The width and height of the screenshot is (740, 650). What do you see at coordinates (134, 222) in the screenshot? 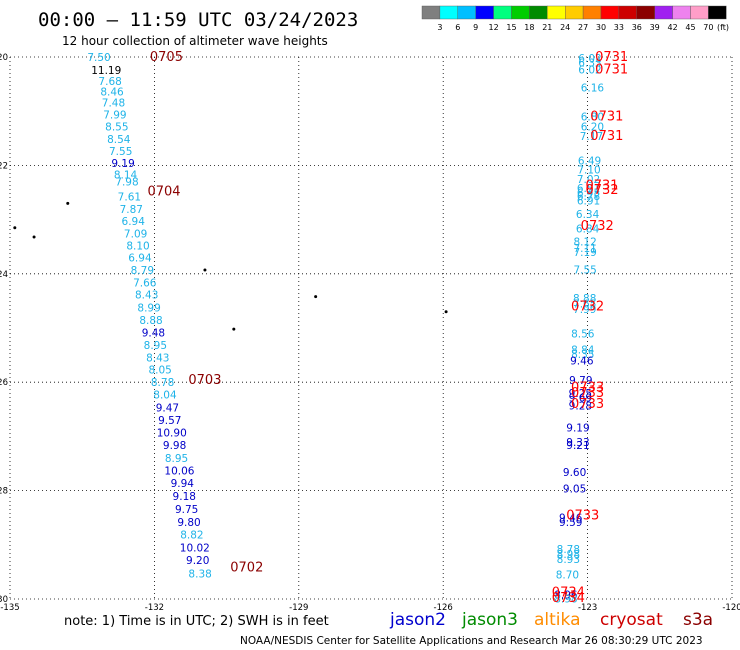
I see `wave-height-value: 6.94` at bounding box center [134, 222].